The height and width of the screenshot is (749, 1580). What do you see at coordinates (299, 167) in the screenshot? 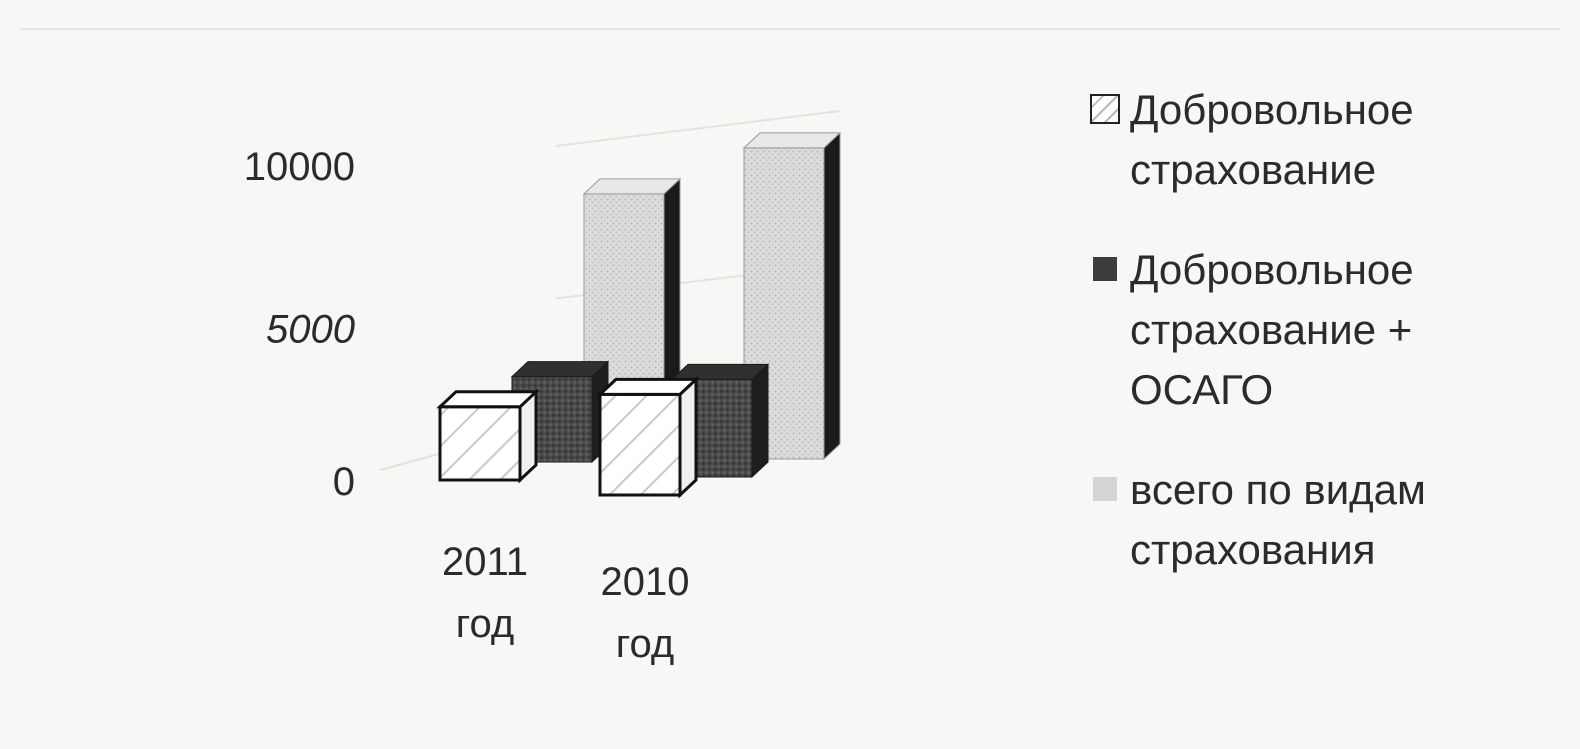
I see `y-tick-label: 10000` at bounding box center [299, 167].